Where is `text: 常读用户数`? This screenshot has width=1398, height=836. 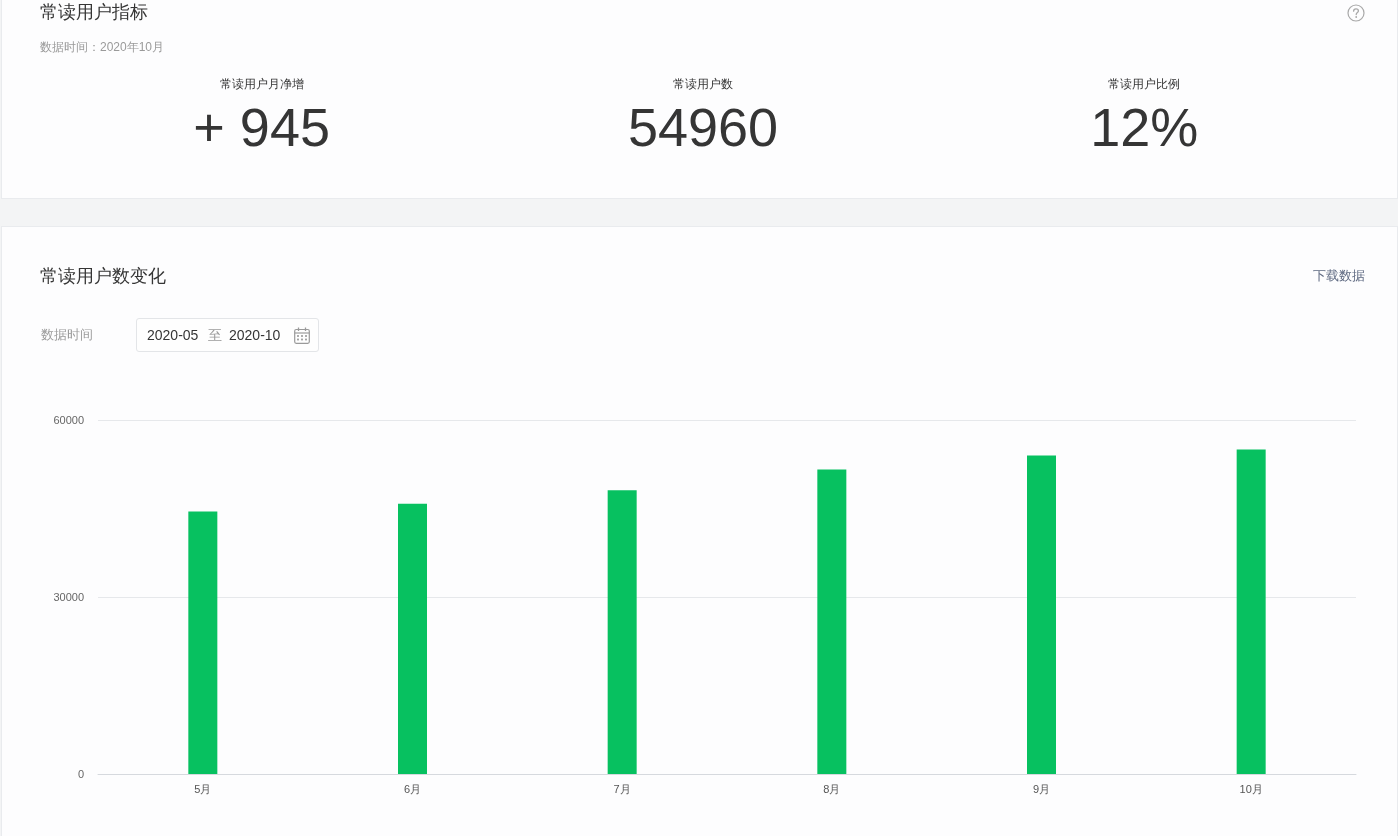
text: 常读用户数 is located at coordinates (703, 84).